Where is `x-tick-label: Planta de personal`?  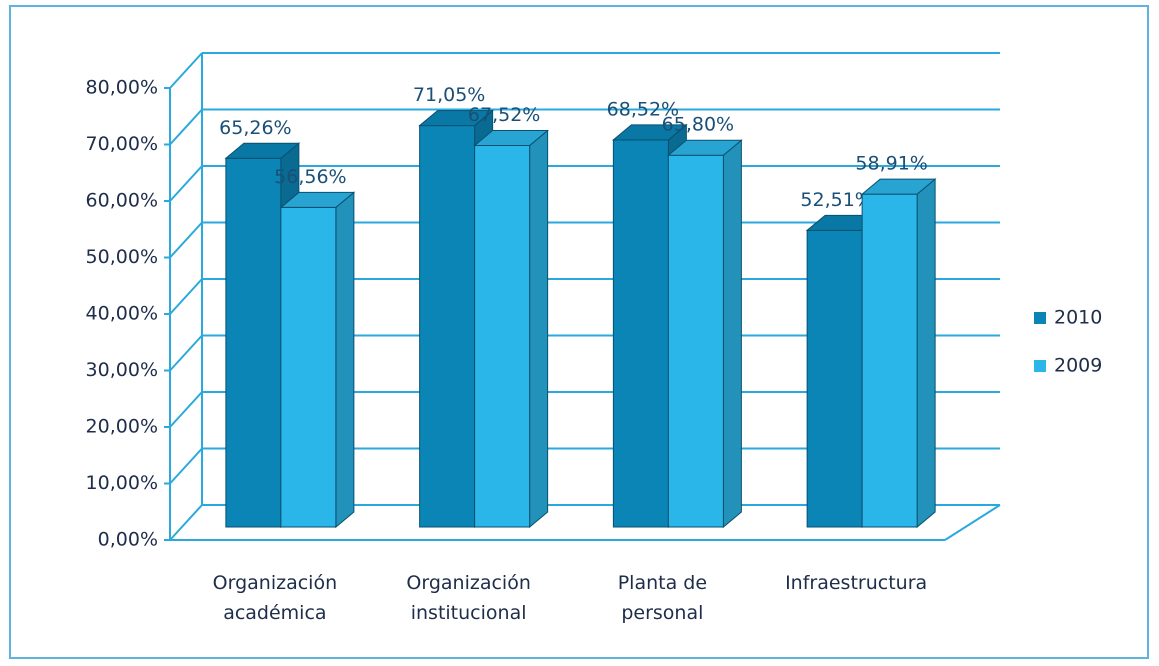
x-tick-label: Planta de personal is located at coordinates (662, 598).